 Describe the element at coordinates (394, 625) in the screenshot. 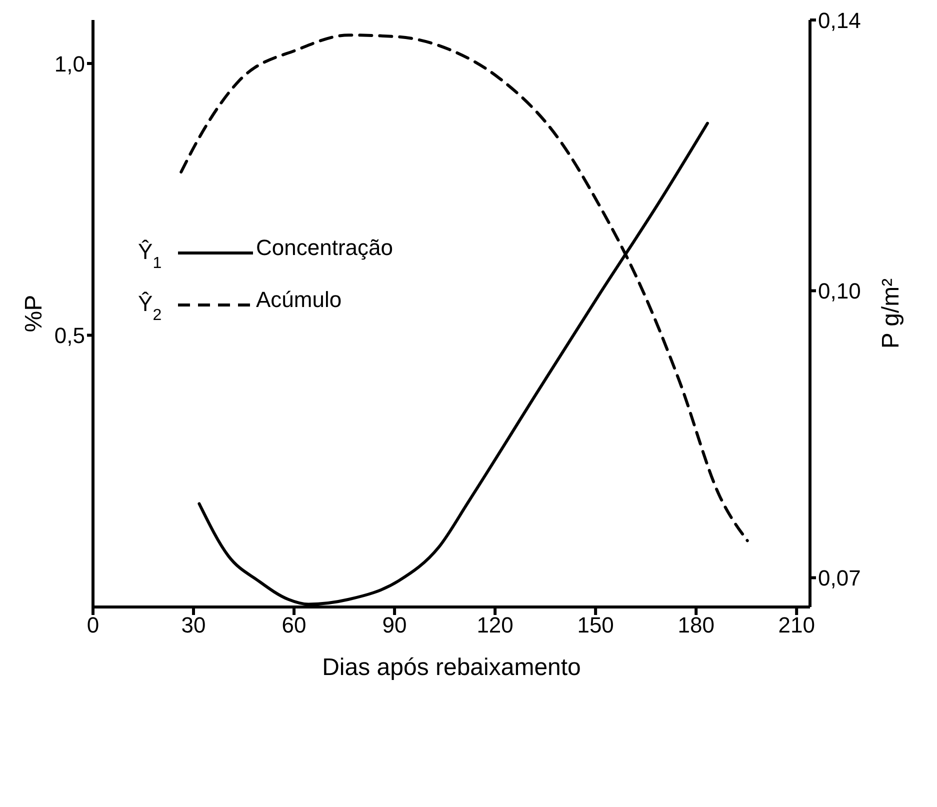

I see `x-tick-label: 90` at that location.